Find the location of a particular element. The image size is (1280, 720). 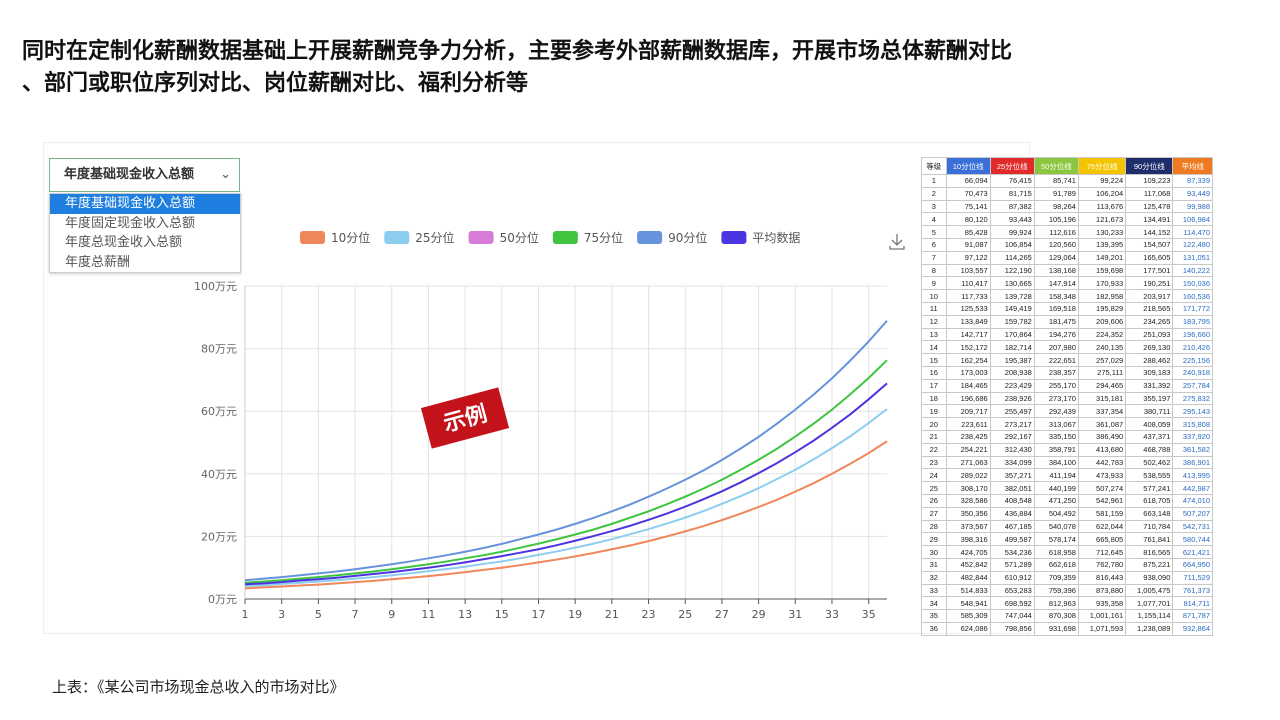

table-cell: 665,805 is located at coordinates (1102, 539).